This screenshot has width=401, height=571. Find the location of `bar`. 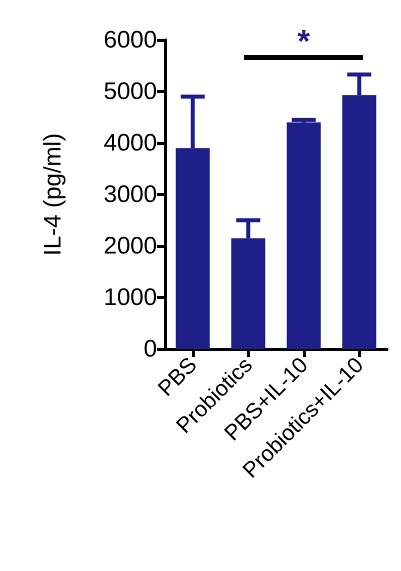

bar is located at coordinates (303, 235).